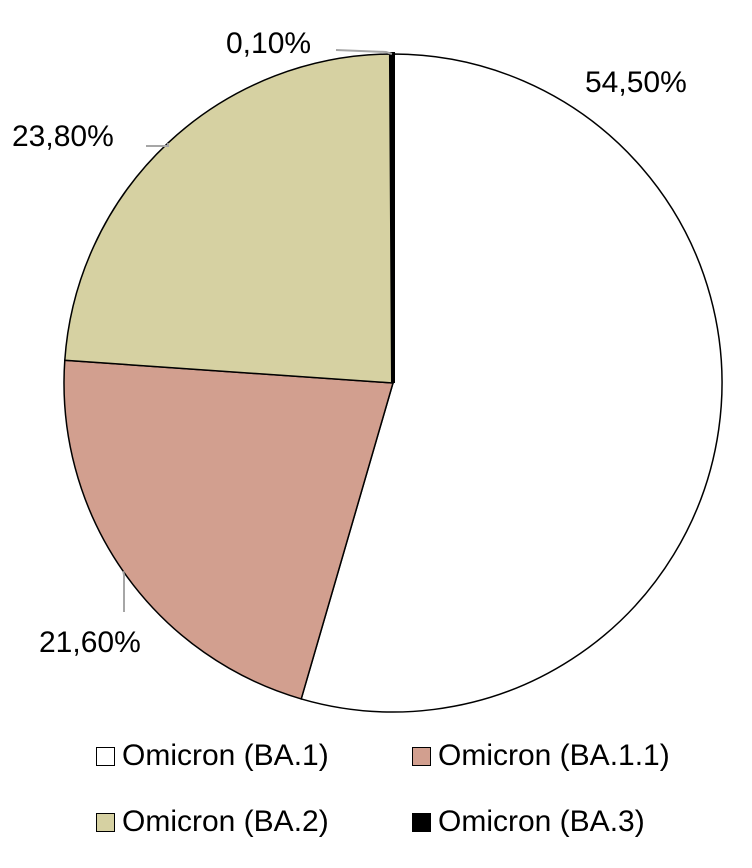 This screenshot has width=752, height=868. I want to click on data-label-ba1: 54,50%, so click(636, 82).